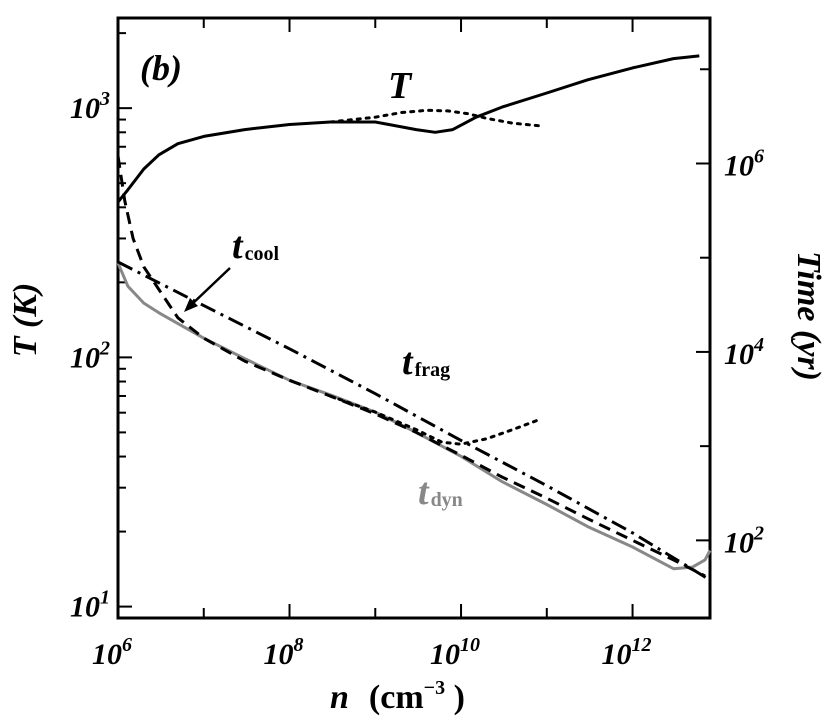  I want to click on y-right-tick-label: 10⁴, so click(744, 352).